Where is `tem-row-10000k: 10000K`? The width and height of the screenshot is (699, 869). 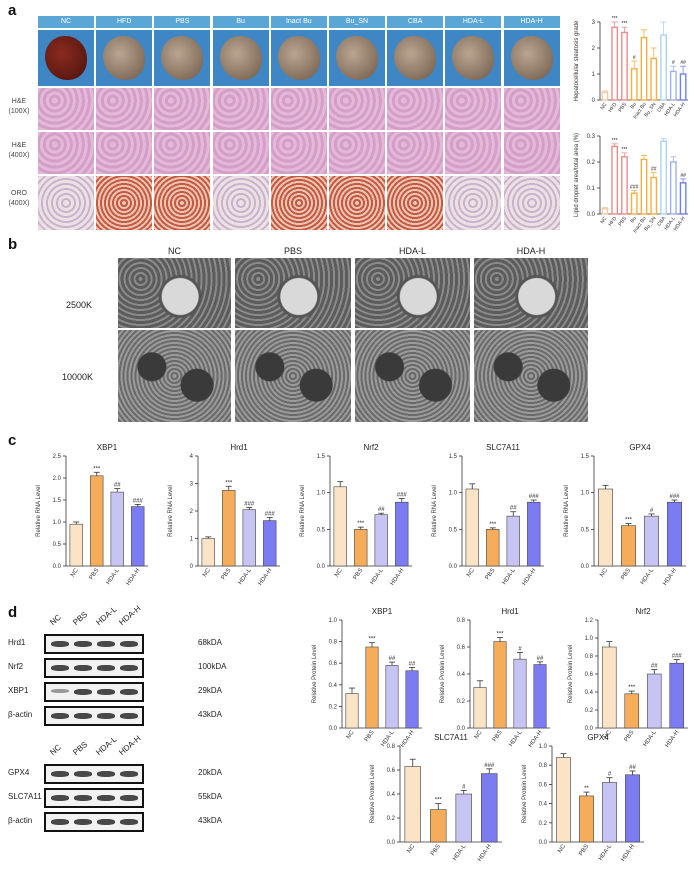 tem-row-10000k: 10000K is located at coordinates (78, 377).